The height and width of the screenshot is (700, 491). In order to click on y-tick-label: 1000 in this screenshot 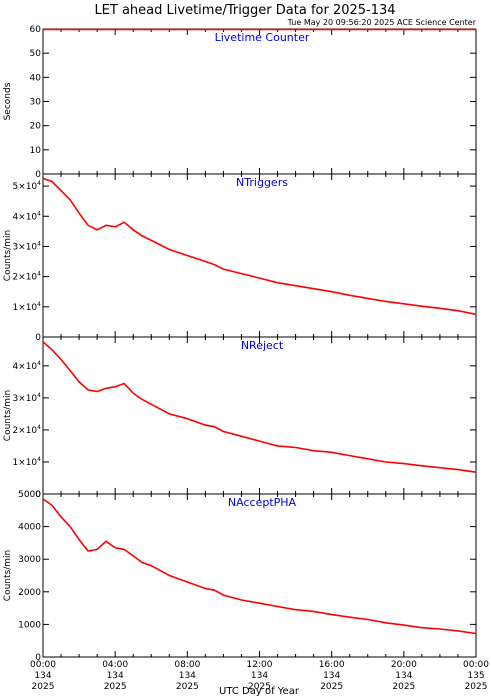, I will do `click(29, 625)`.